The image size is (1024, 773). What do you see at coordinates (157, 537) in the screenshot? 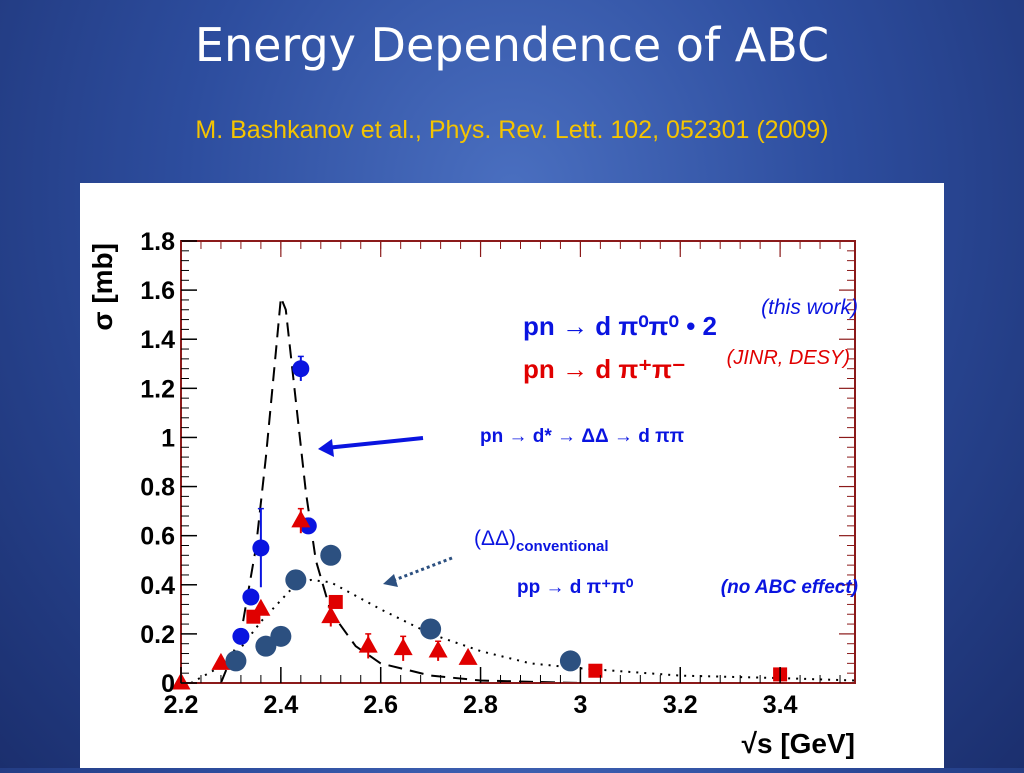
I see `y-tick-label: 0.6` at bounding box center [157, 537].